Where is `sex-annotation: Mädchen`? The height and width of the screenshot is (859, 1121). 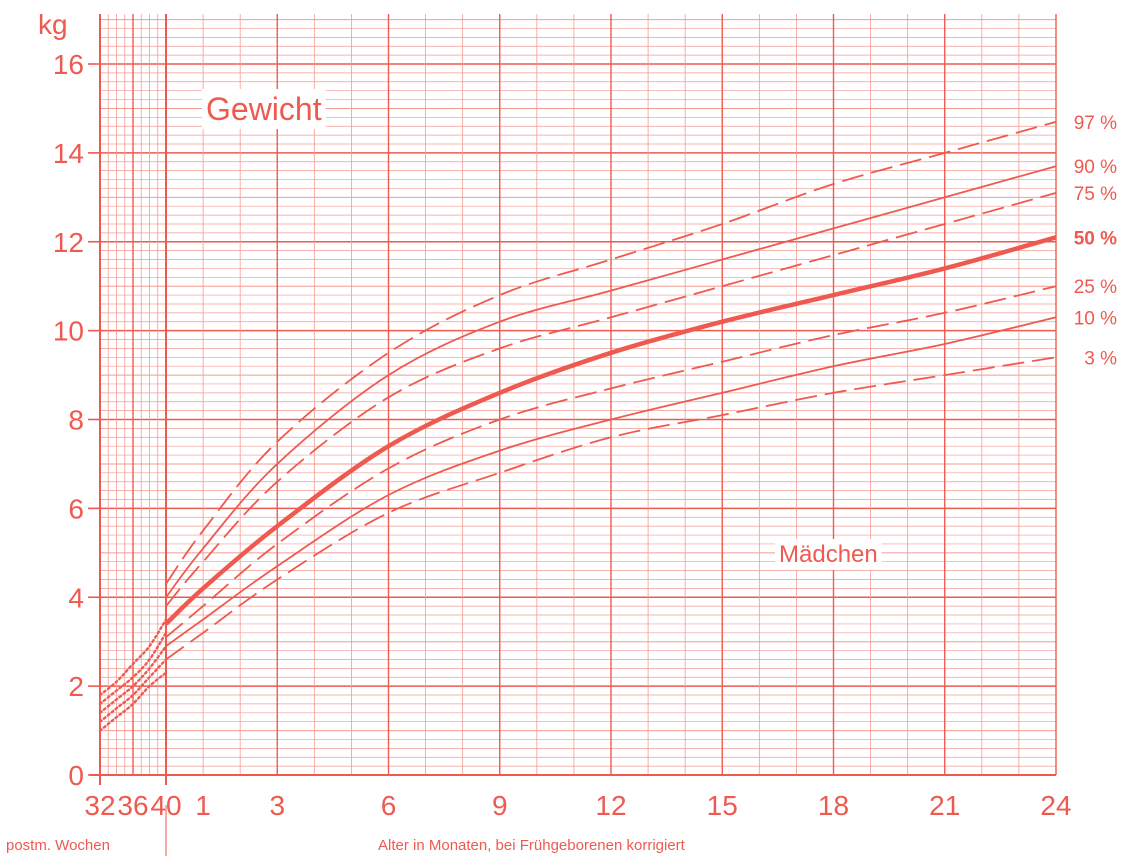
sex-annotation: Mädchen is located at coordinates (828, 554).